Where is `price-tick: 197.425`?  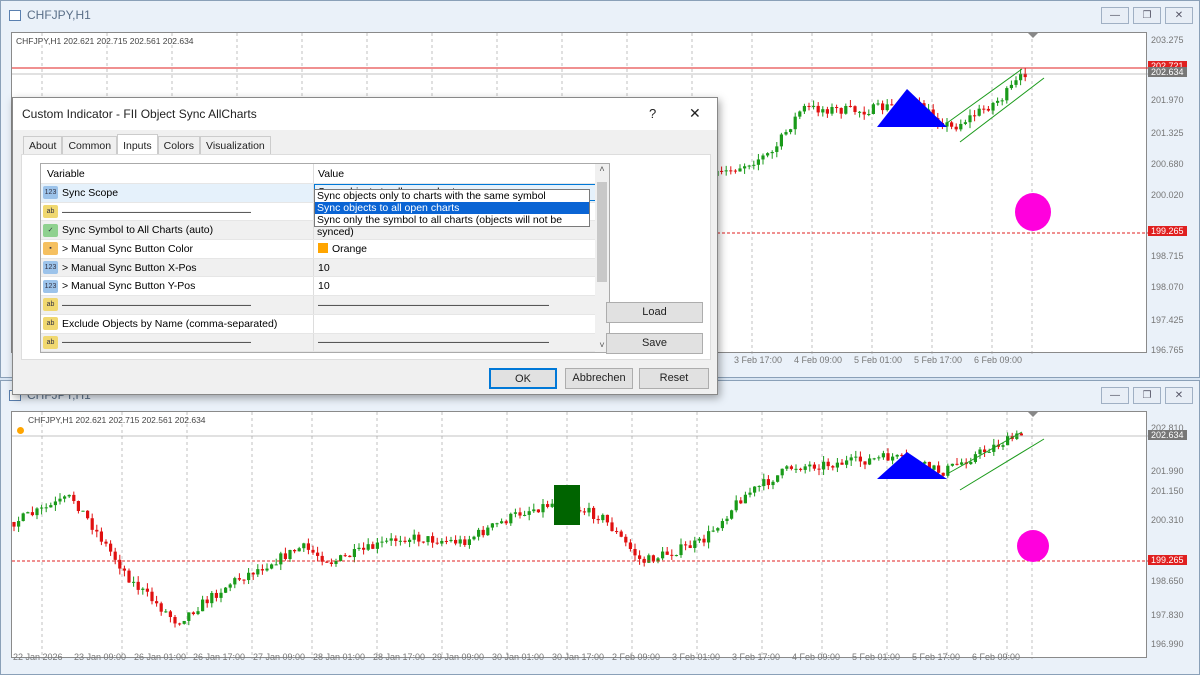 price-tick: 197.425 is located at coordinates (1167, 320).